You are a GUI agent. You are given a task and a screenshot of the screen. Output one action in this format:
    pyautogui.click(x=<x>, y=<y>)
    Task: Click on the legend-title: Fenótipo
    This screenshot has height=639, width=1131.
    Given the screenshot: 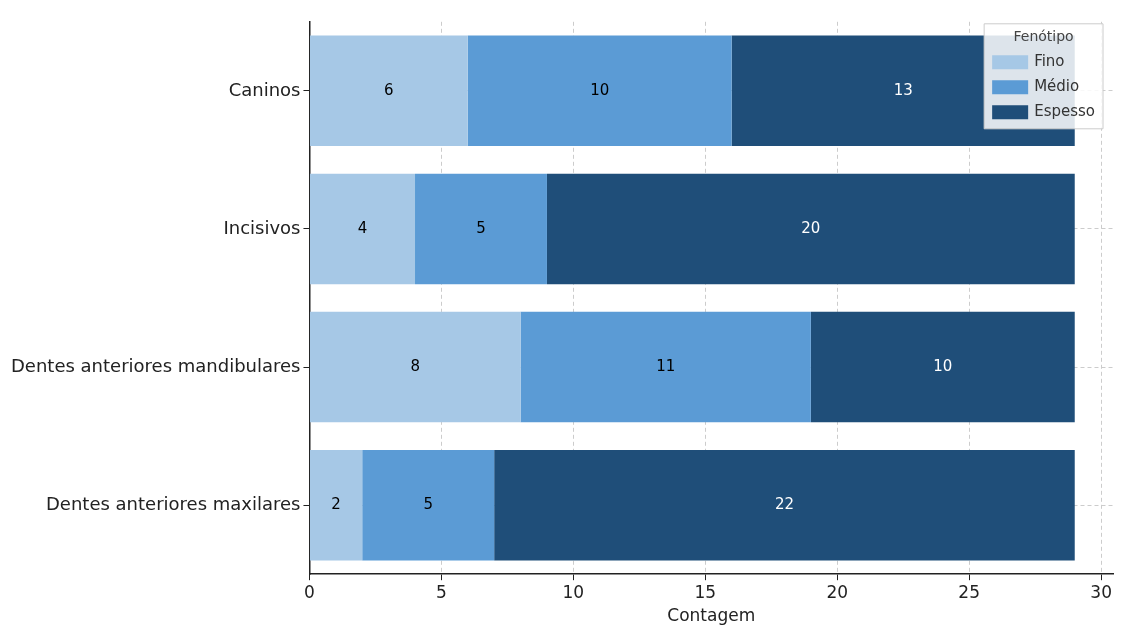 What is the action you would take?
    pyautogui.click(x=1043, y=36)
    